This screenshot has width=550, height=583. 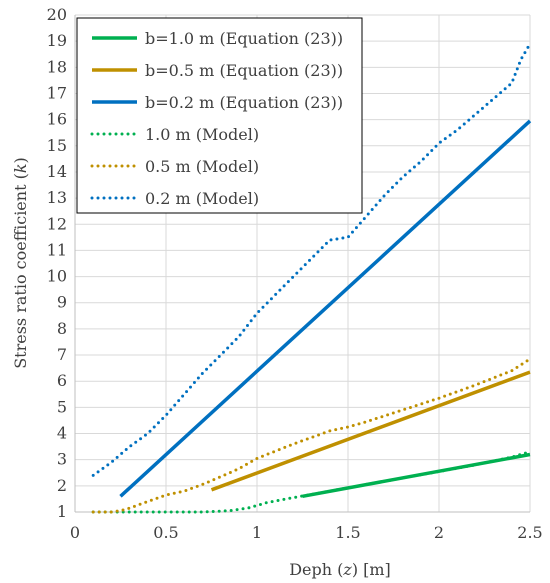 What do you see at coordinates (62, 433) in the screenshot?
I see `y-tick-label: 4` at bounding box center [62, 433].